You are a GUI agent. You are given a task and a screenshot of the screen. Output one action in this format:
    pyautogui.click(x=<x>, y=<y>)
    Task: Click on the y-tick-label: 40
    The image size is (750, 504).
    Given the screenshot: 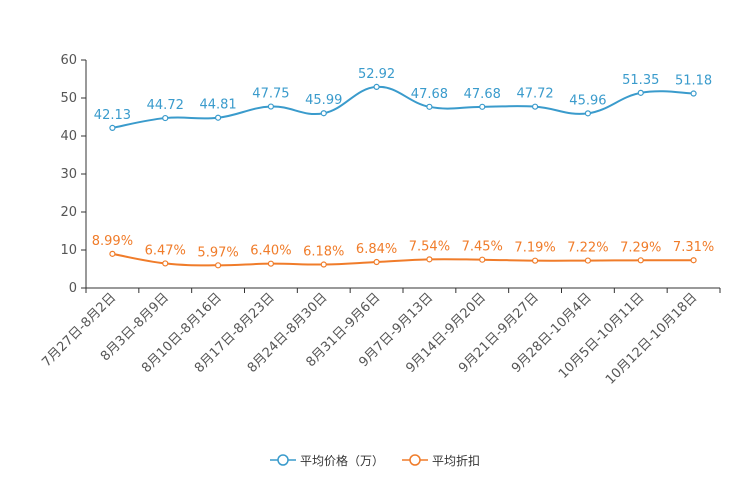 What is the action you would take?
    pyautogui.click(x=68, y=136)
    